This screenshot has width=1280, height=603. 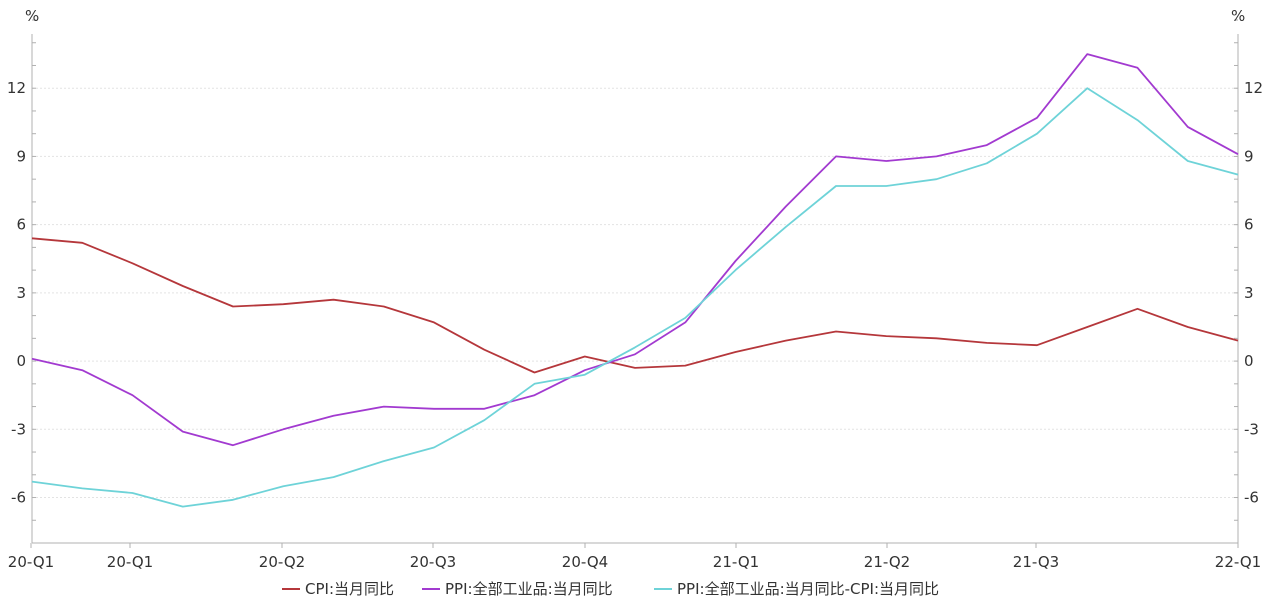 What do you see at coordinates (282, 562) in the screenshot?
I see `x-tick-label: 20-Q2` at bounding box center [282, 562].